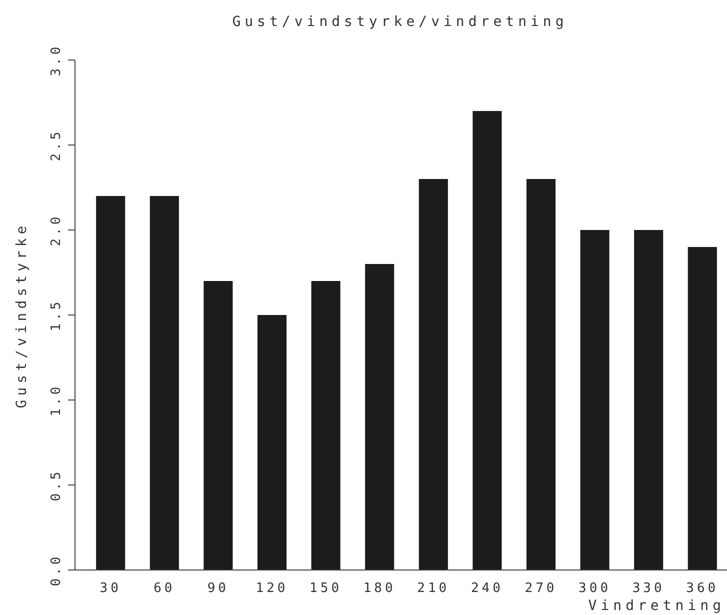  I want to click on y-tick-label: 1.0, so click(56, 400).